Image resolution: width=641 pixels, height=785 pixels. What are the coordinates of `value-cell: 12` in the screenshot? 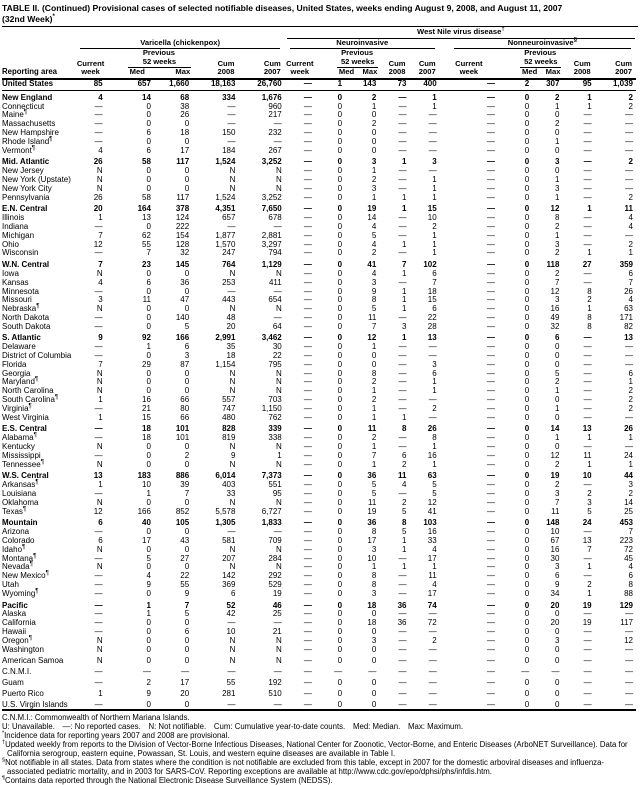 It's located at (98, 511).